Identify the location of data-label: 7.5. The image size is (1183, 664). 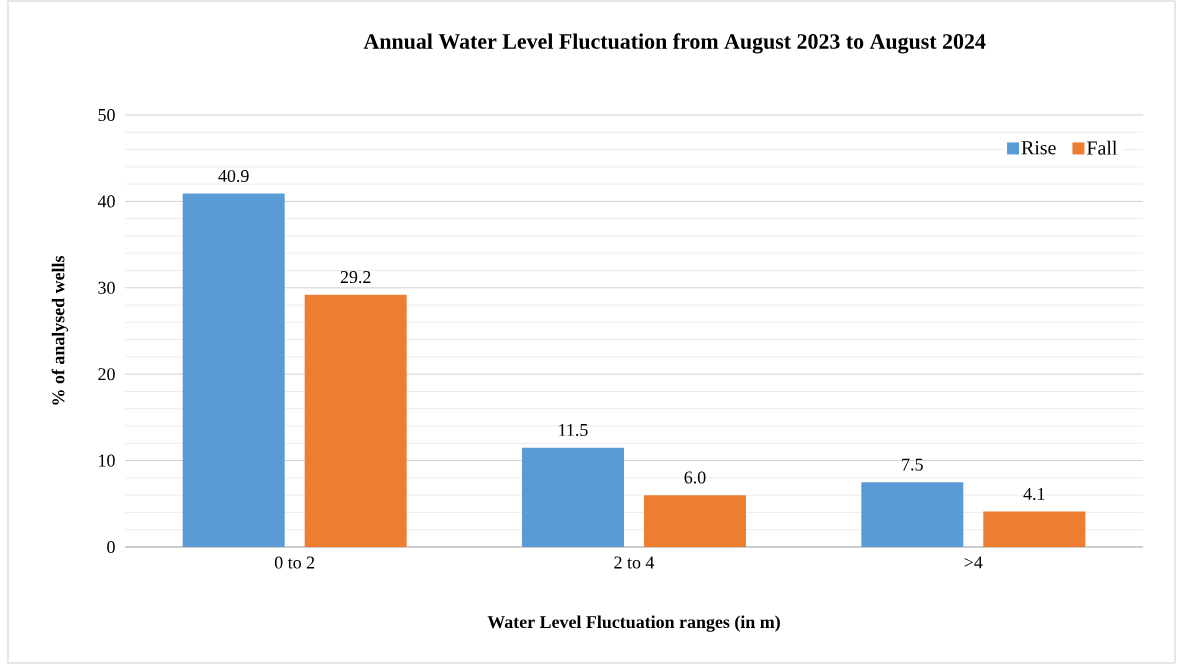
(912, 464).